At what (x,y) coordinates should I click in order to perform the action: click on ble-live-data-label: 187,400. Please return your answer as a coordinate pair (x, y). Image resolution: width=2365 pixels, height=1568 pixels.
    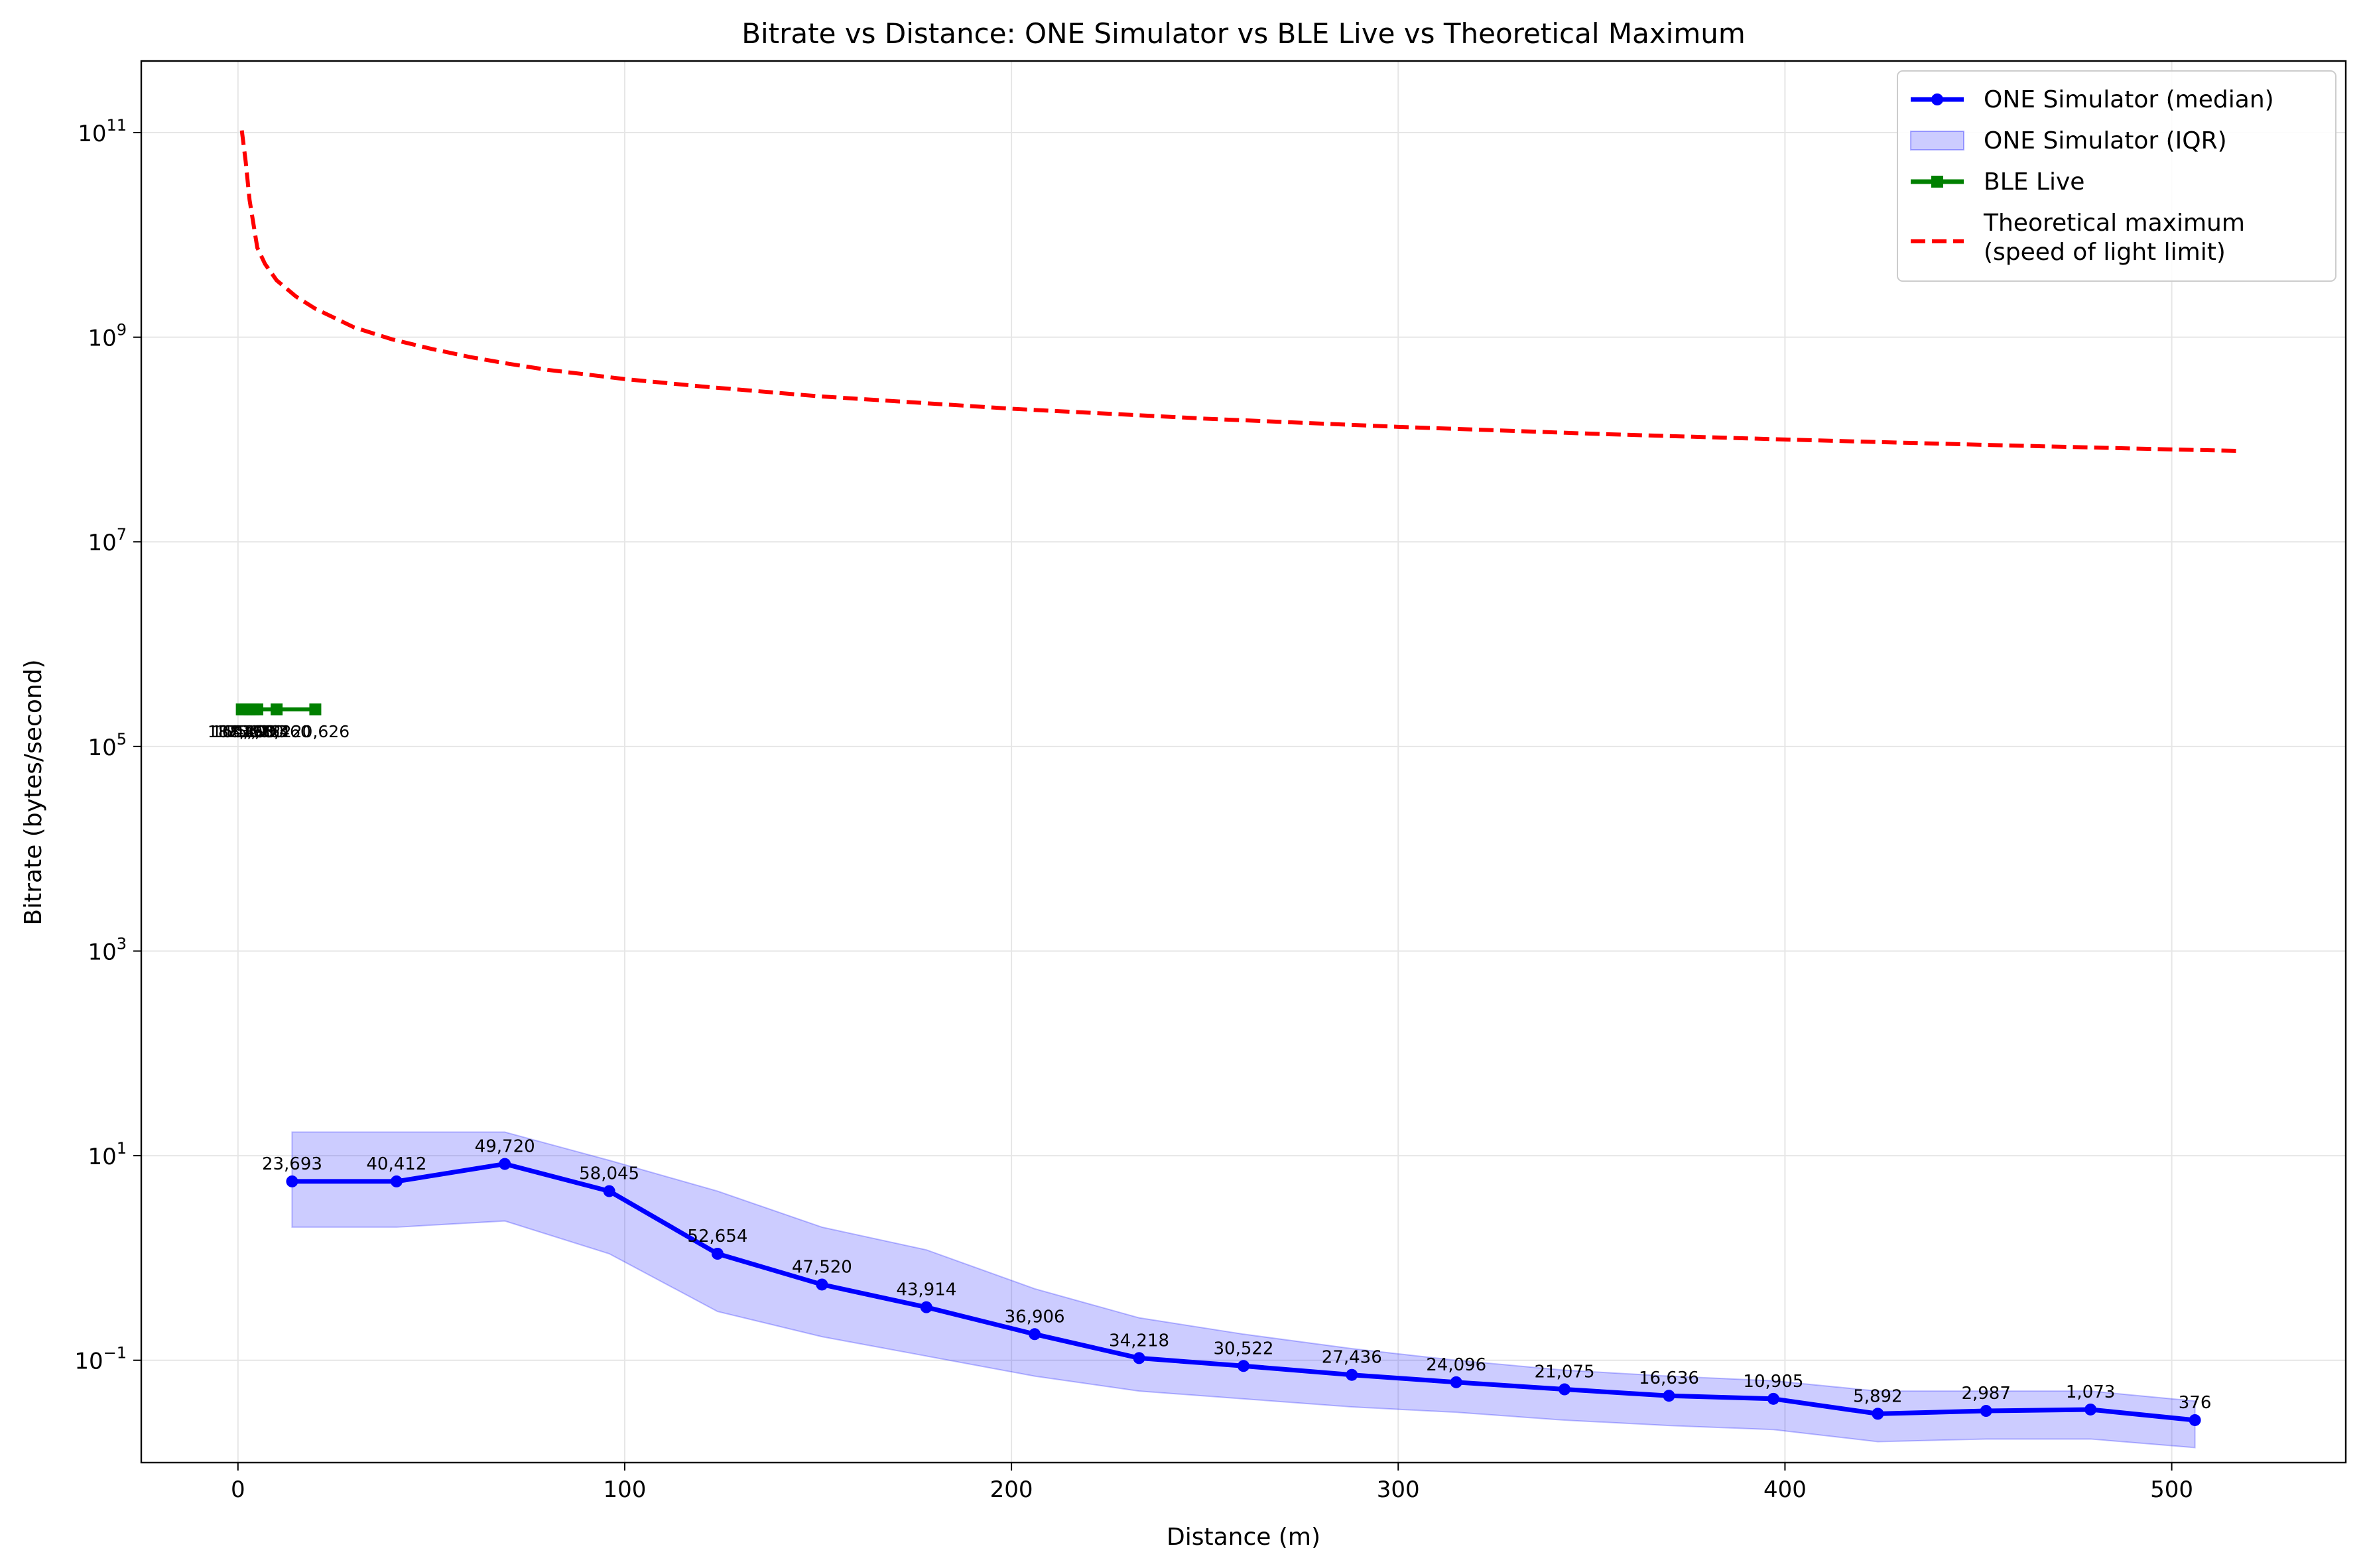
    Looking at the image, I should click on (242, 731).